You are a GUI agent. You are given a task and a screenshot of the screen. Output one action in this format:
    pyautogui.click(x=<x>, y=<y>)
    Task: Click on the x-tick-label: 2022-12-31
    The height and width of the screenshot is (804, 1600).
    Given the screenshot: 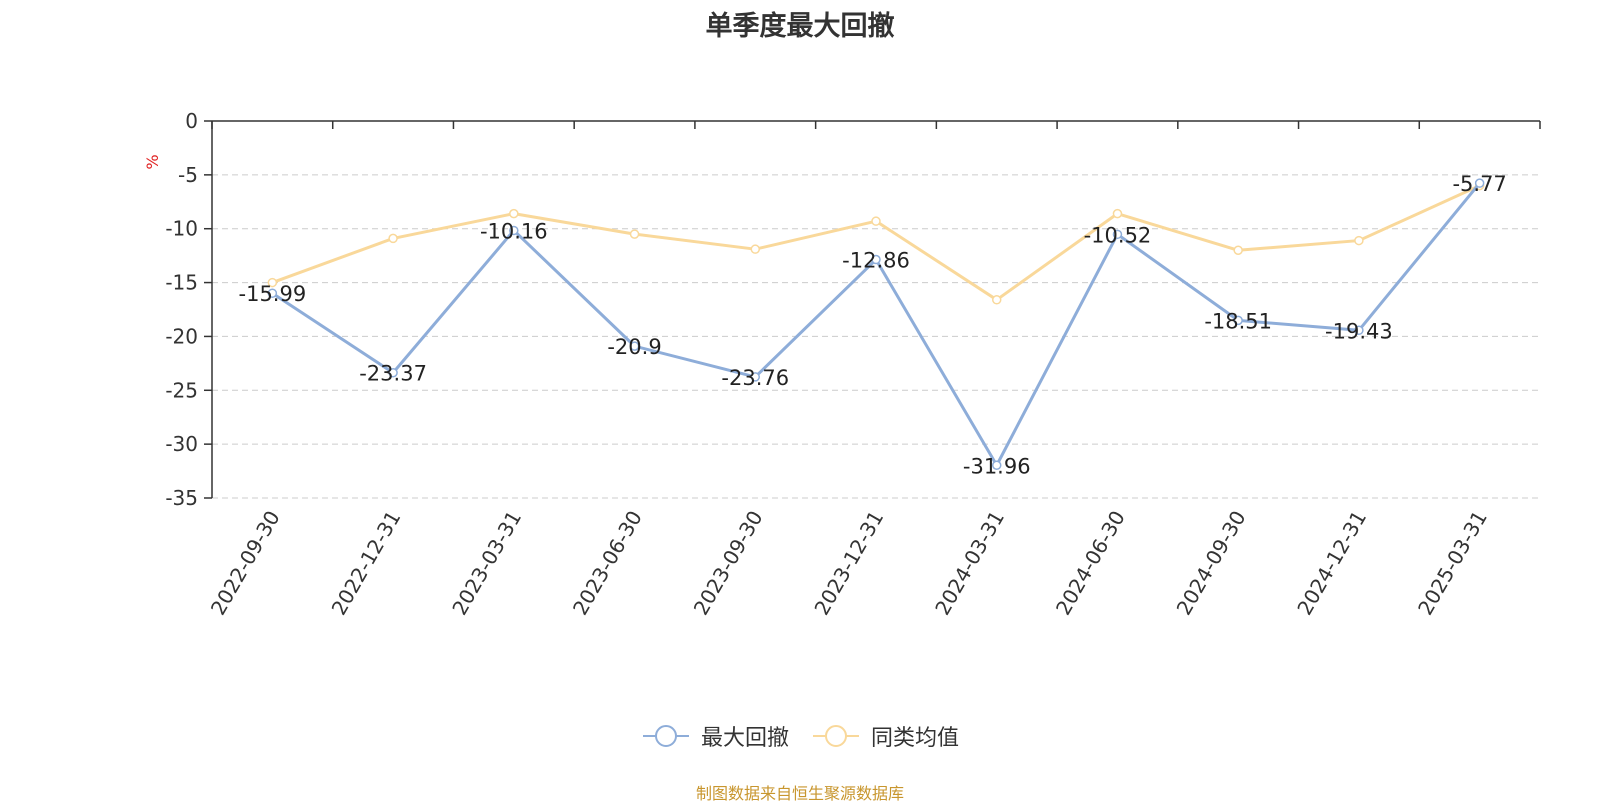 What is the action you would take?
    pyautogui.click(x=366, y=563)
    